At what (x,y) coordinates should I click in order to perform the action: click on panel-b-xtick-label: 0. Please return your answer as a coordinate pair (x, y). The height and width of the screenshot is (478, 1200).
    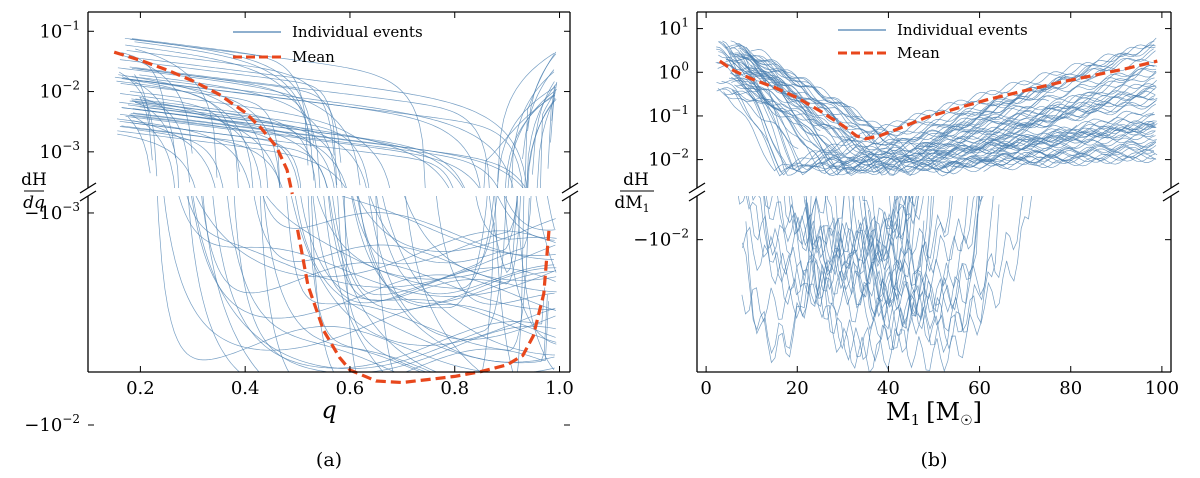
    Looking at the image, I should click on (705, 388).